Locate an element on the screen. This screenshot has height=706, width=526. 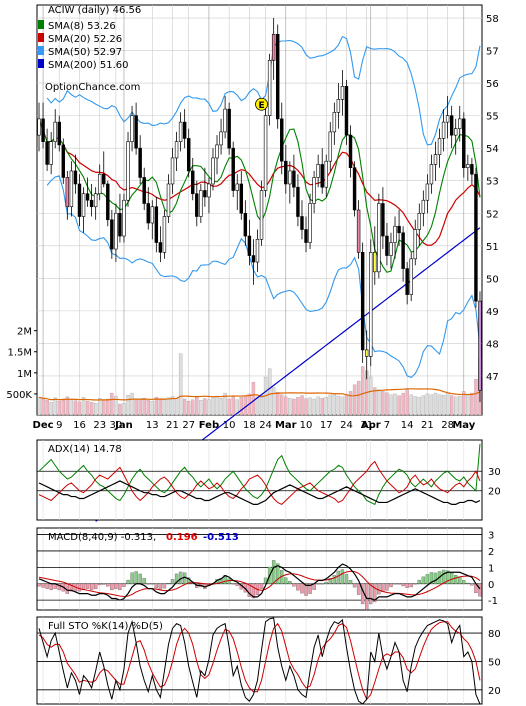
macd-hist-value: -0.513 is located at coordinates (221, 537).